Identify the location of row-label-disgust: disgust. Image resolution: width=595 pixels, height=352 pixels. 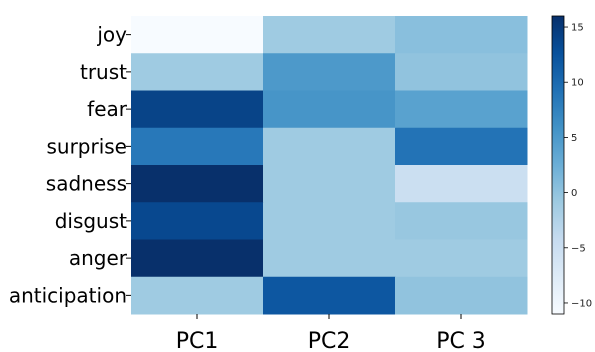
(91, 221).